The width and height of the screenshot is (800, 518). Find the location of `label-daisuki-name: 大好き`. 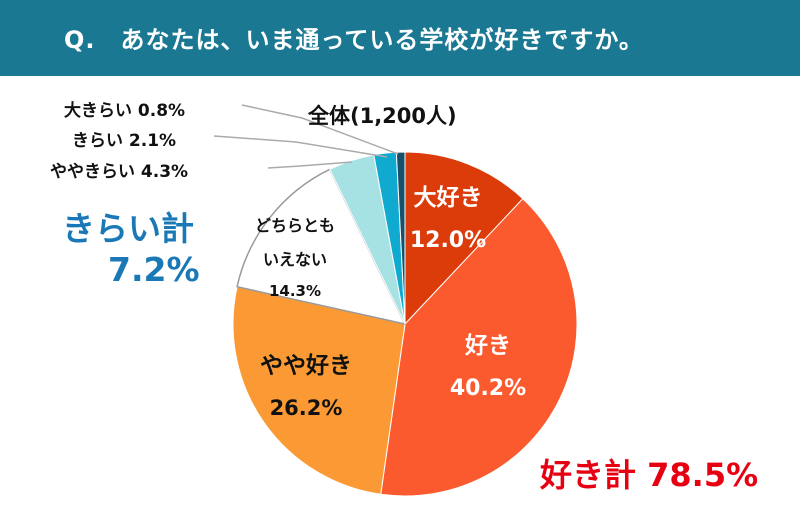

label-daisuki-name: 大好き is located at coordinates (448, 198).